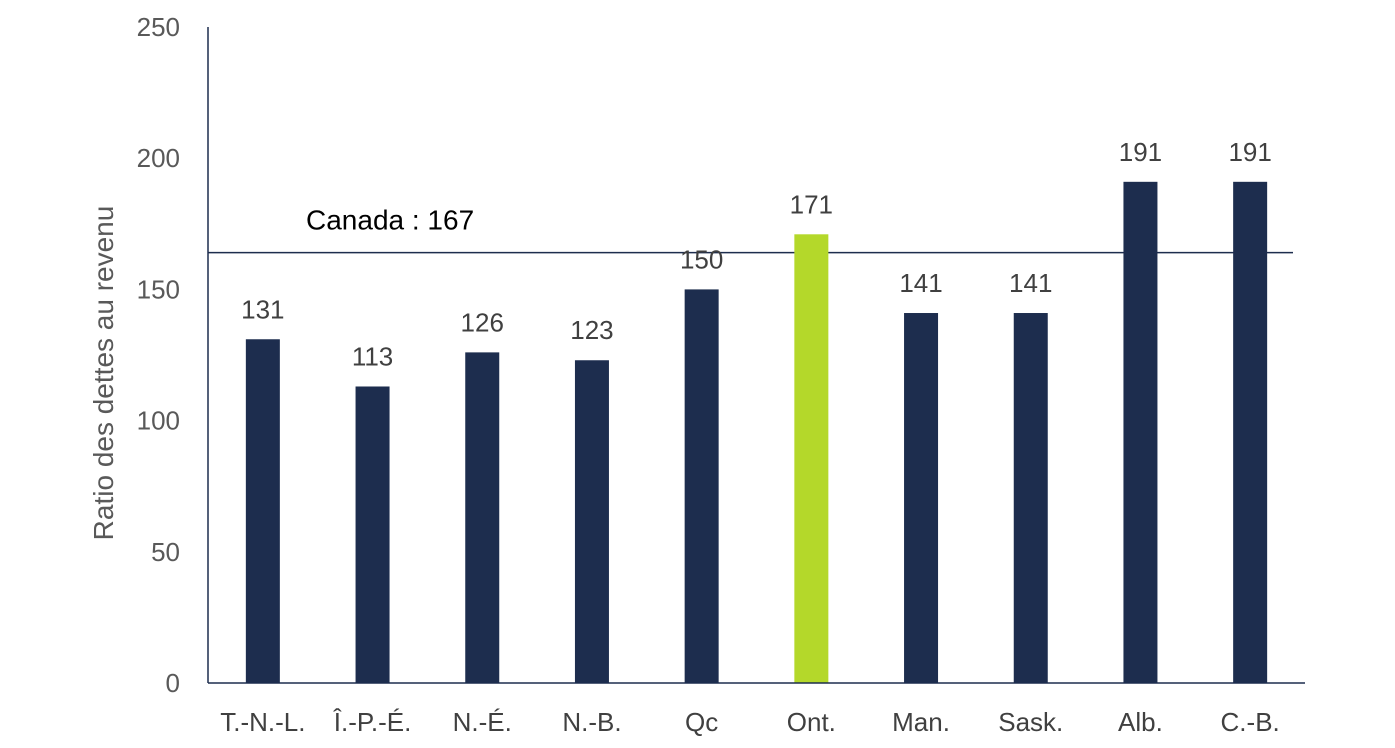  Describe the element at coordinates (701, 722) in the screenshot. I see `x-tick-label: Qc` at that location.